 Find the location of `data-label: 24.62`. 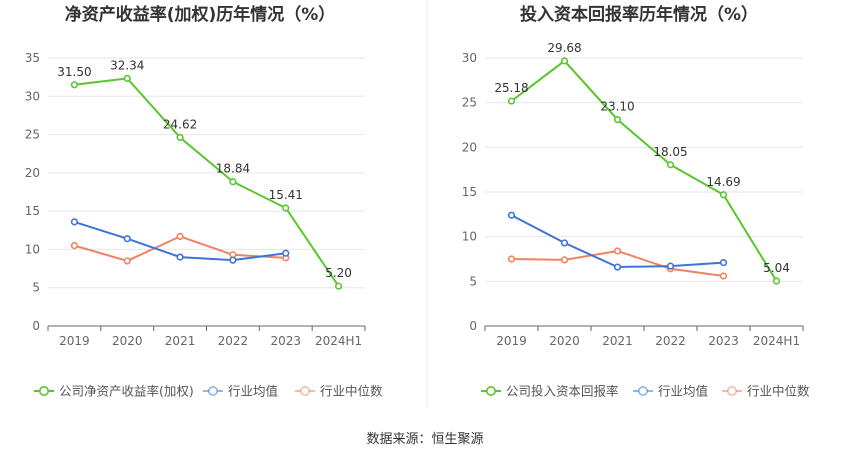

data-label: 24.62 is located at coordinates (180, 124).